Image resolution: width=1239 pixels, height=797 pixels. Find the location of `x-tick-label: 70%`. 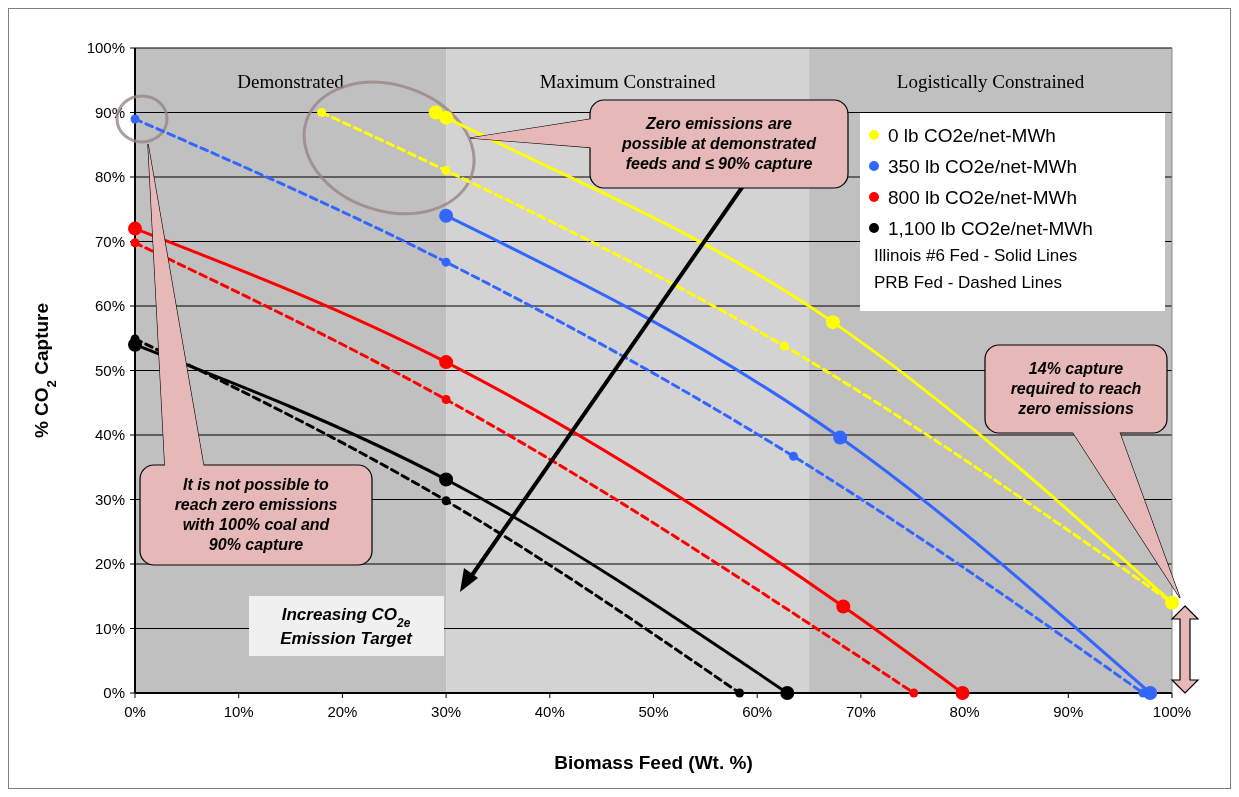

x-tick-label: 70% is located at coordinates (860, 711).